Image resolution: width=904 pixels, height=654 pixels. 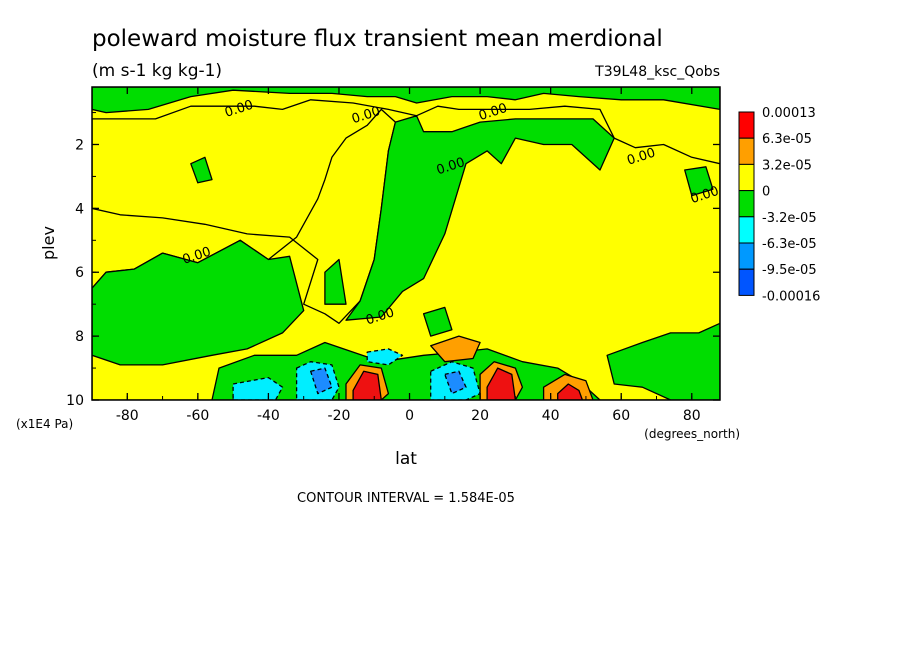 I want to click on y-axis-label: plev, so click(x=48, y=243).